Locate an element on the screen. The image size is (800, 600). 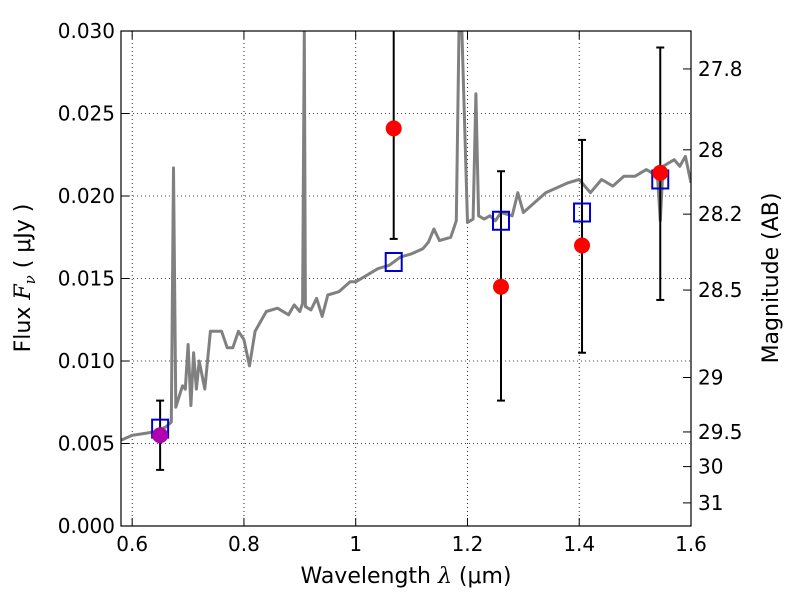
right-tick-label: 31 is located at coordinates (710, 503).